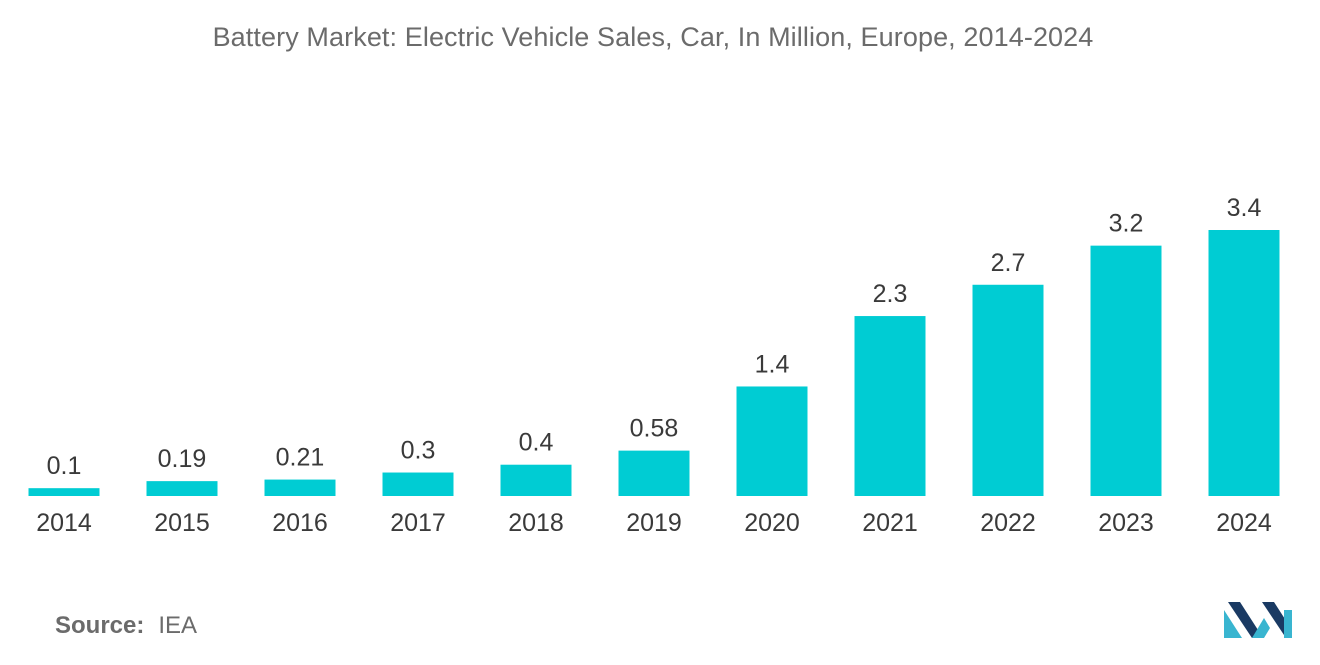  What do you see at coordinates (182, 488) in the screenshot?
I see `bar-2015` at bounding box center [182, 488].